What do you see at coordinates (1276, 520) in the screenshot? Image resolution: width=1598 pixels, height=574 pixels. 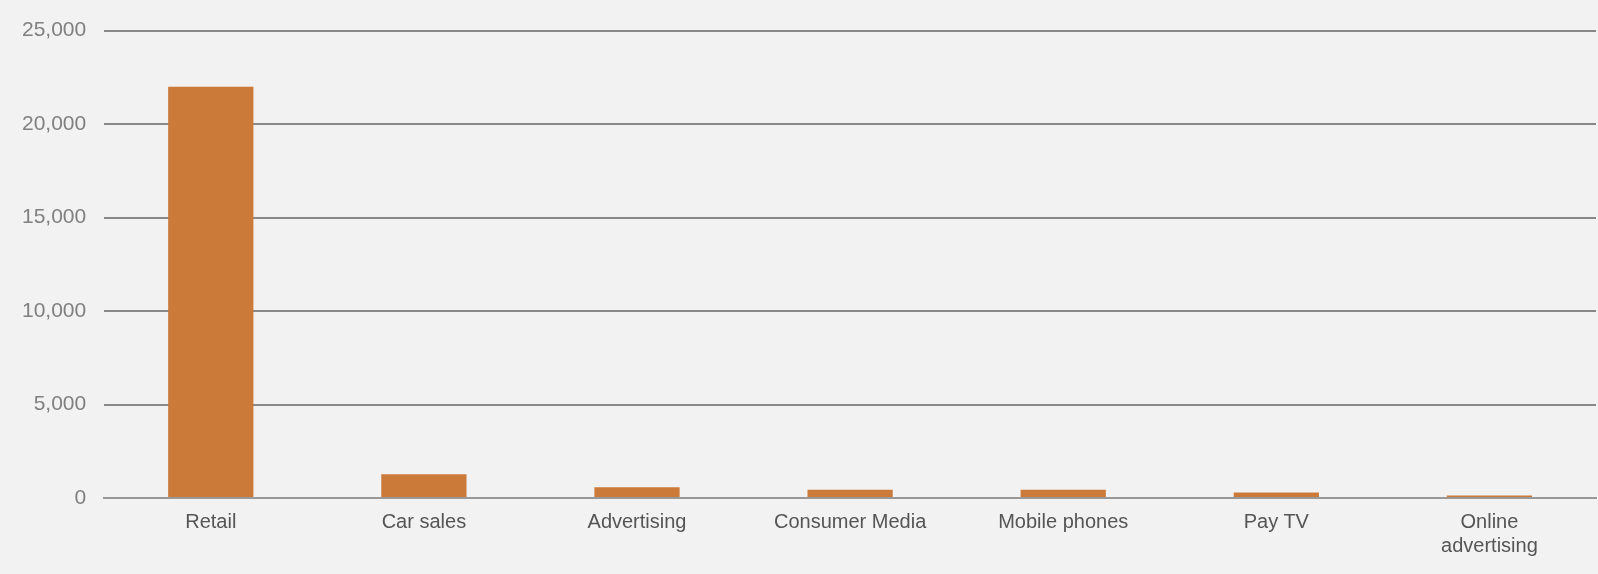 I see `x-tick-label: Pay TV` at bounding box center [1276, 520].